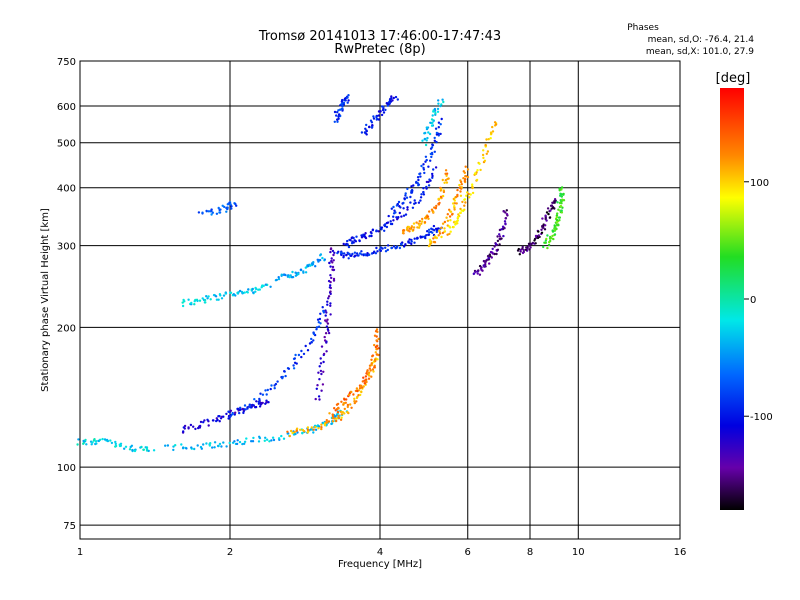  Describe the element at coordinates (578, 552) in the screenshot. I see `x-tick-label: 10` at that location.